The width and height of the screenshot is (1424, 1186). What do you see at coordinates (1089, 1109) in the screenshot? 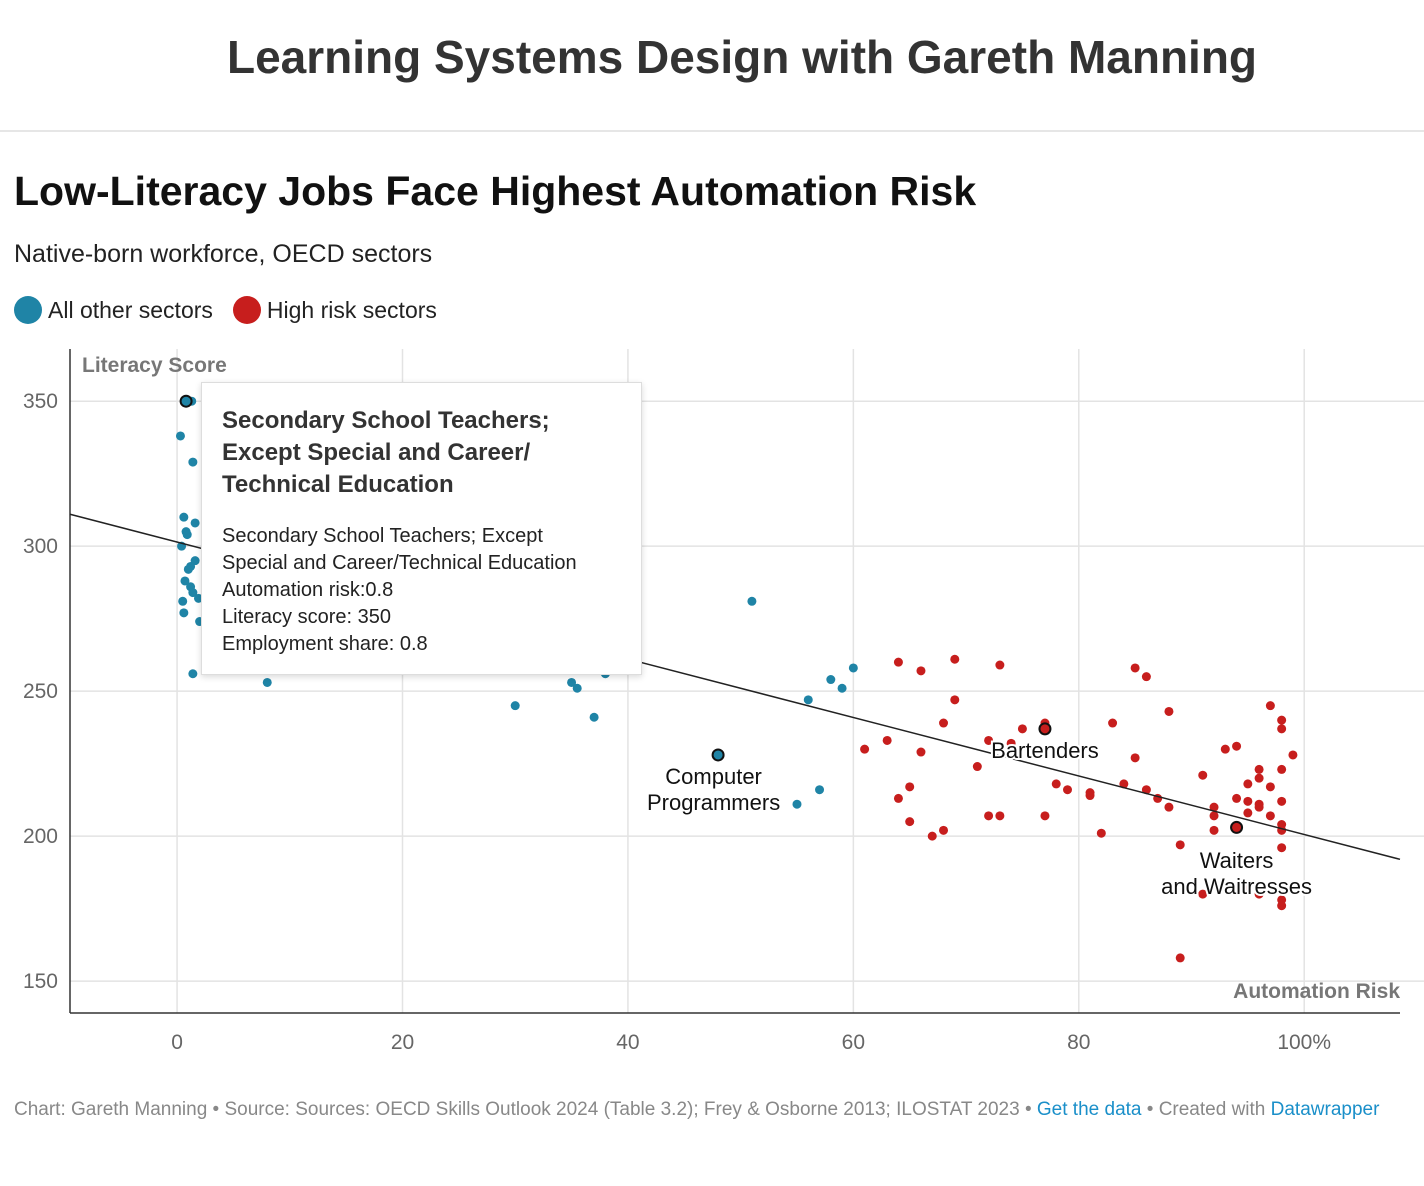
I see `get-the-data-link: Get the data` at bounding box center [1089, 1109].